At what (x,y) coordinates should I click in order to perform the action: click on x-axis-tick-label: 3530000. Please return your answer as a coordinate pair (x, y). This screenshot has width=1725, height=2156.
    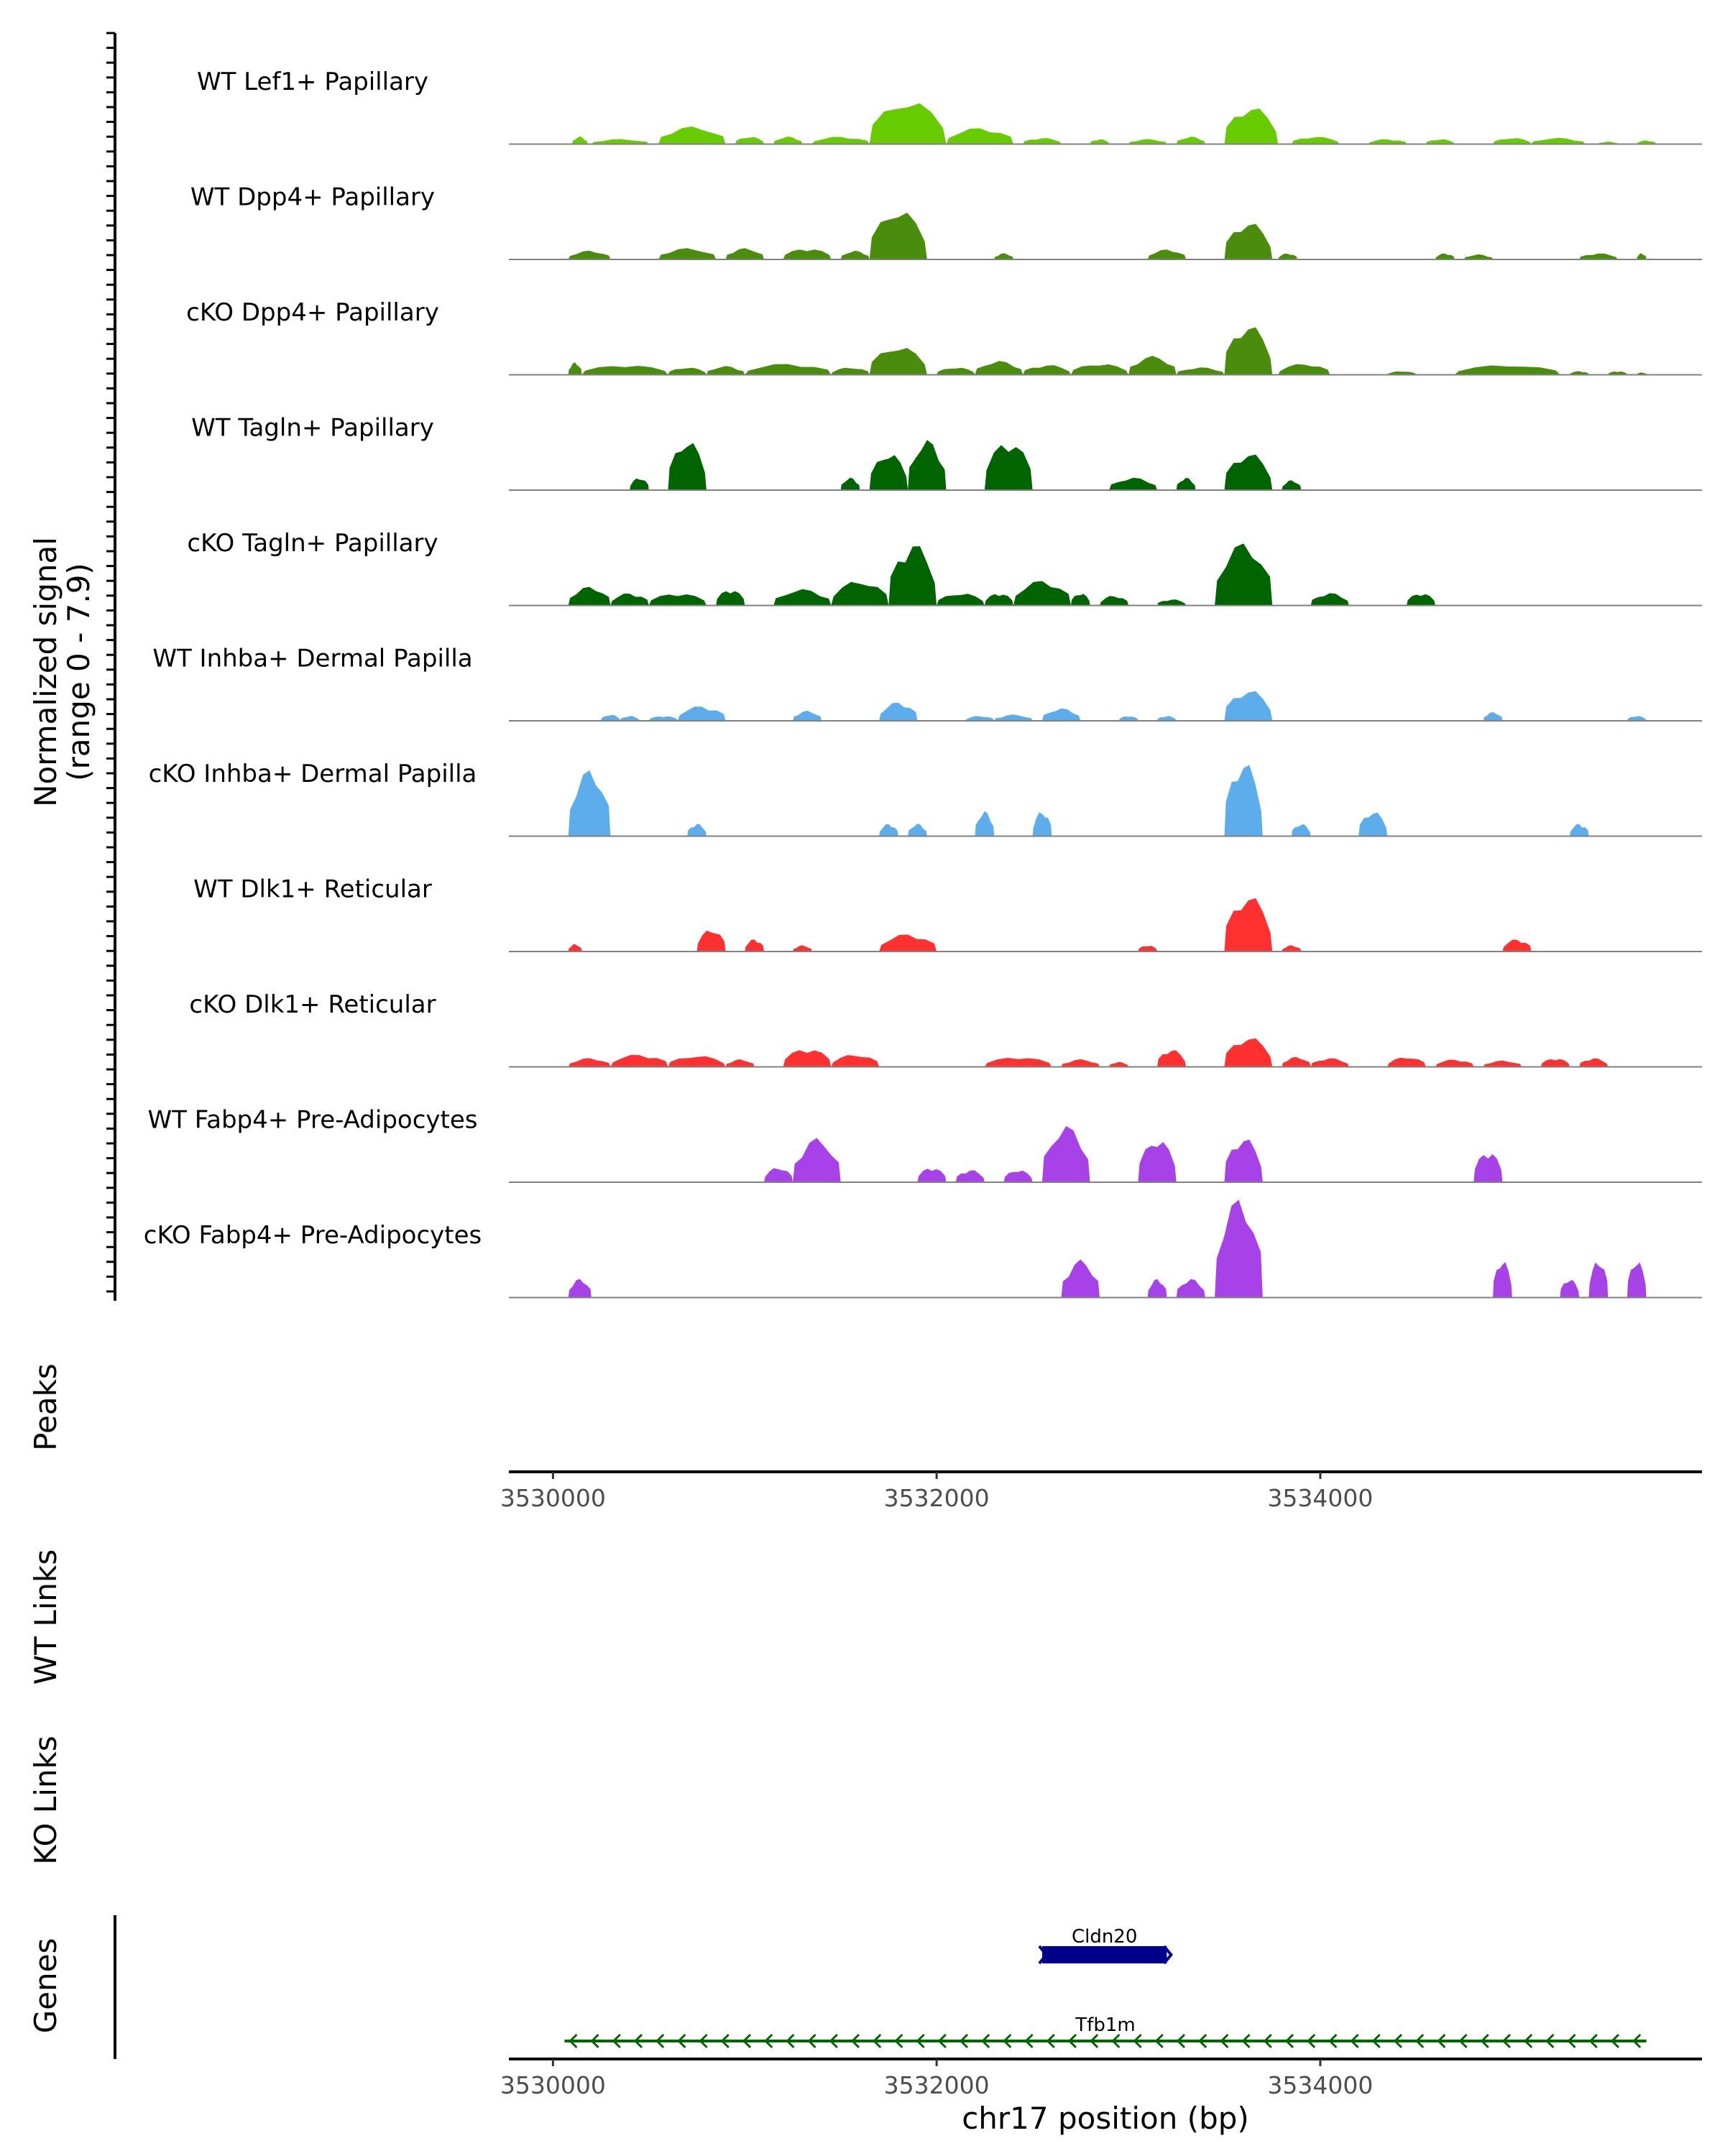
    Looking at the image, I should click on (553, 1498).